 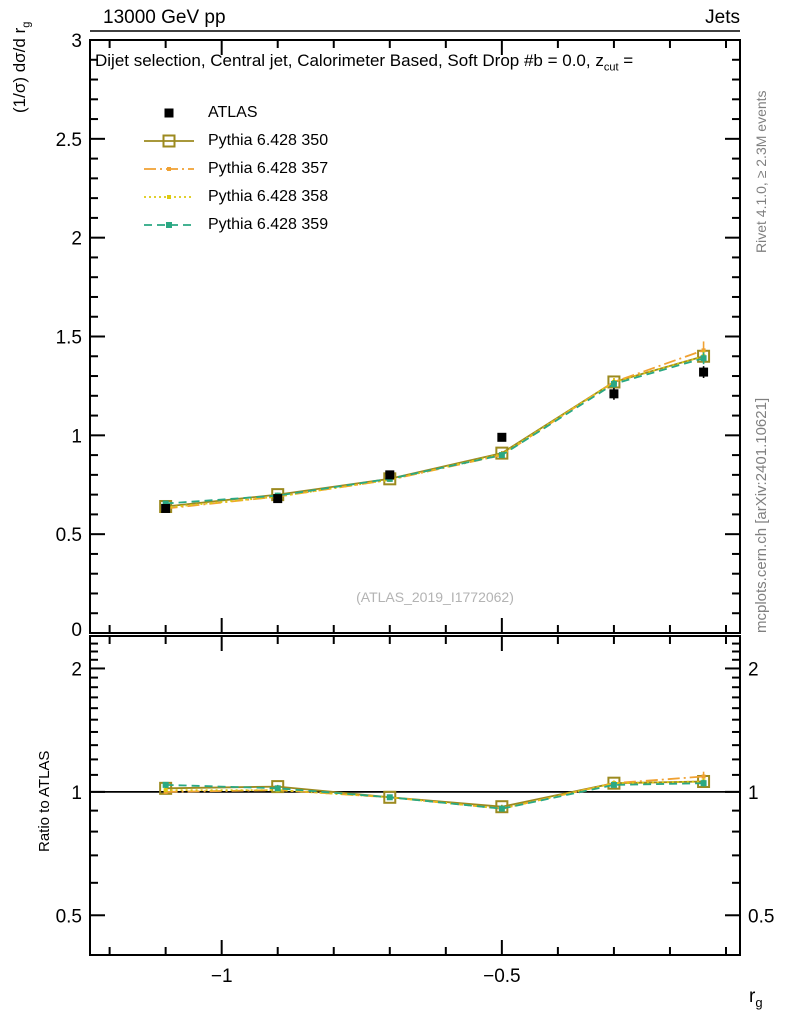 I want to click on x-axis-label: rg, so click(x=756, y=998).